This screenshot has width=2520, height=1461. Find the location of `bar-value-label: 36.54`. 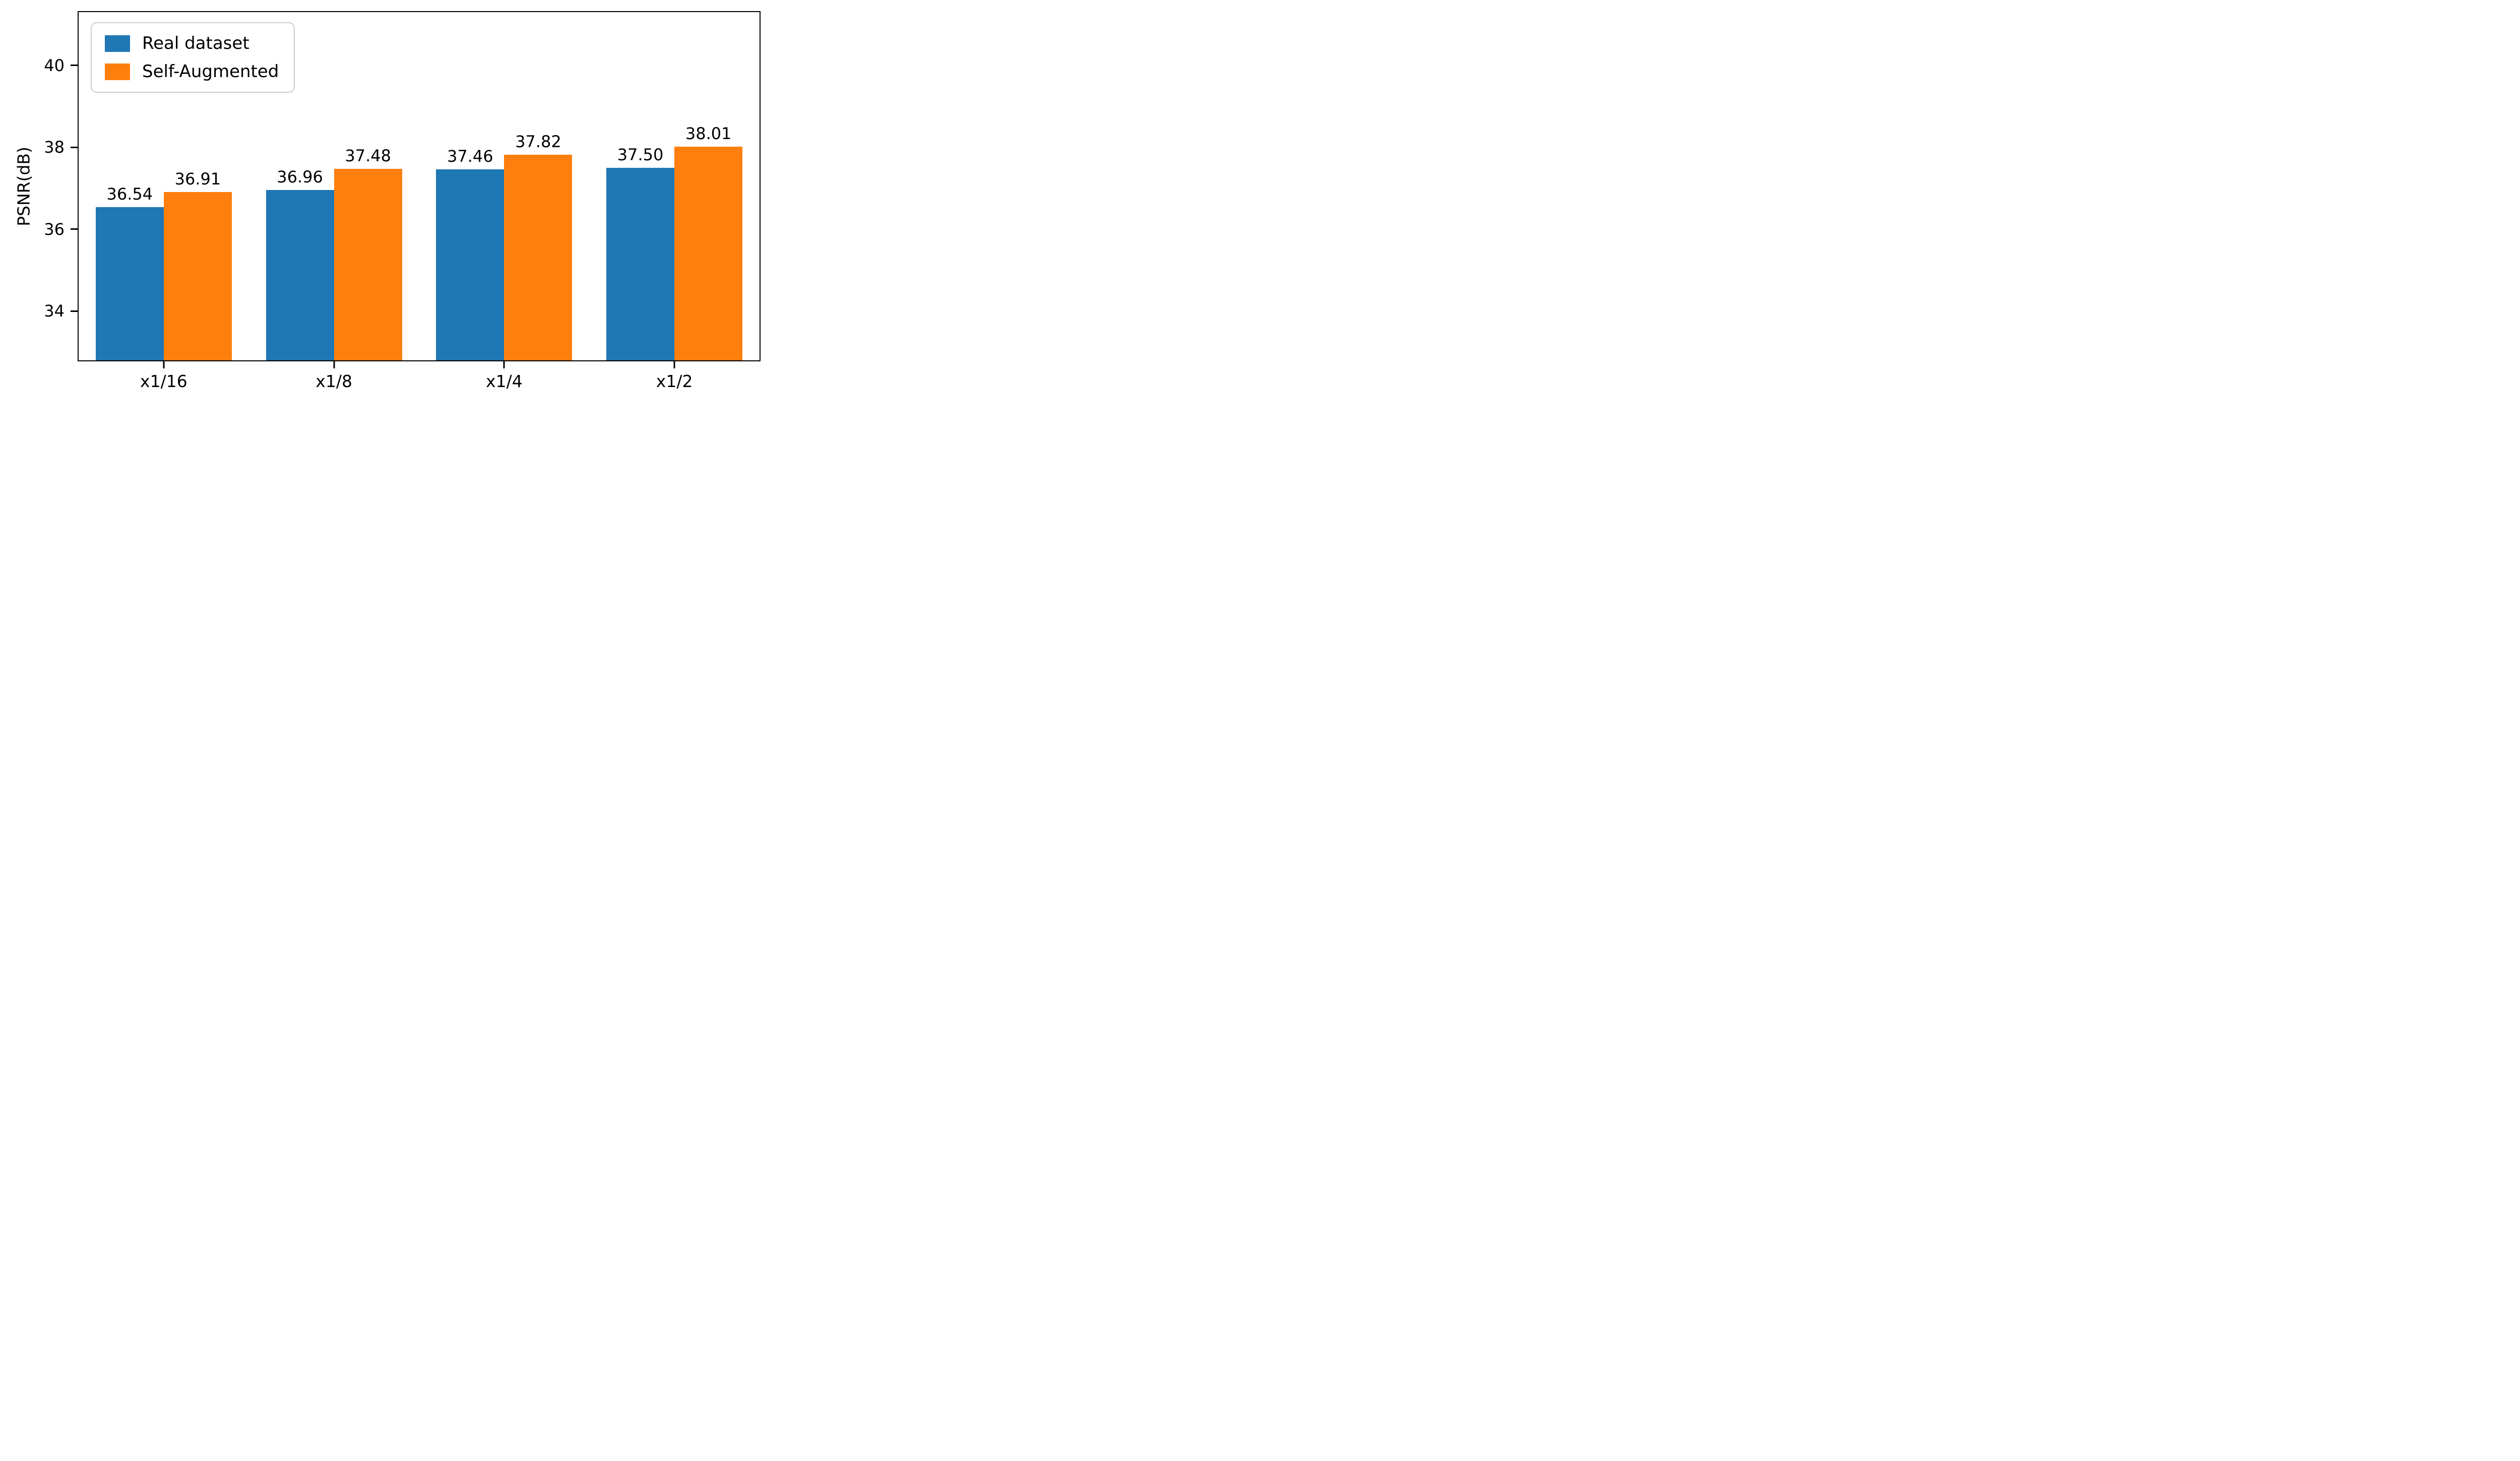

bar-value-label: 36.54 is located at coordinates (129, 194).